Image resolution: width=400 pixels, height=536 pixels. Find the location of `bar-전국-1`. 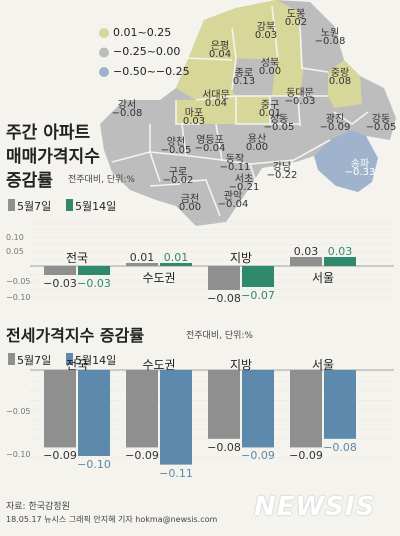

bar-전국-1 is located at coordinates (60, 409).